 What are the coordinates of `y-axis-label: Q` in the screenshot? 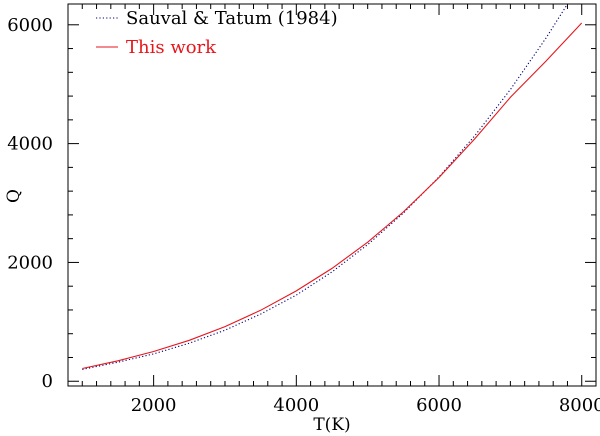 It's located at (14, 196).